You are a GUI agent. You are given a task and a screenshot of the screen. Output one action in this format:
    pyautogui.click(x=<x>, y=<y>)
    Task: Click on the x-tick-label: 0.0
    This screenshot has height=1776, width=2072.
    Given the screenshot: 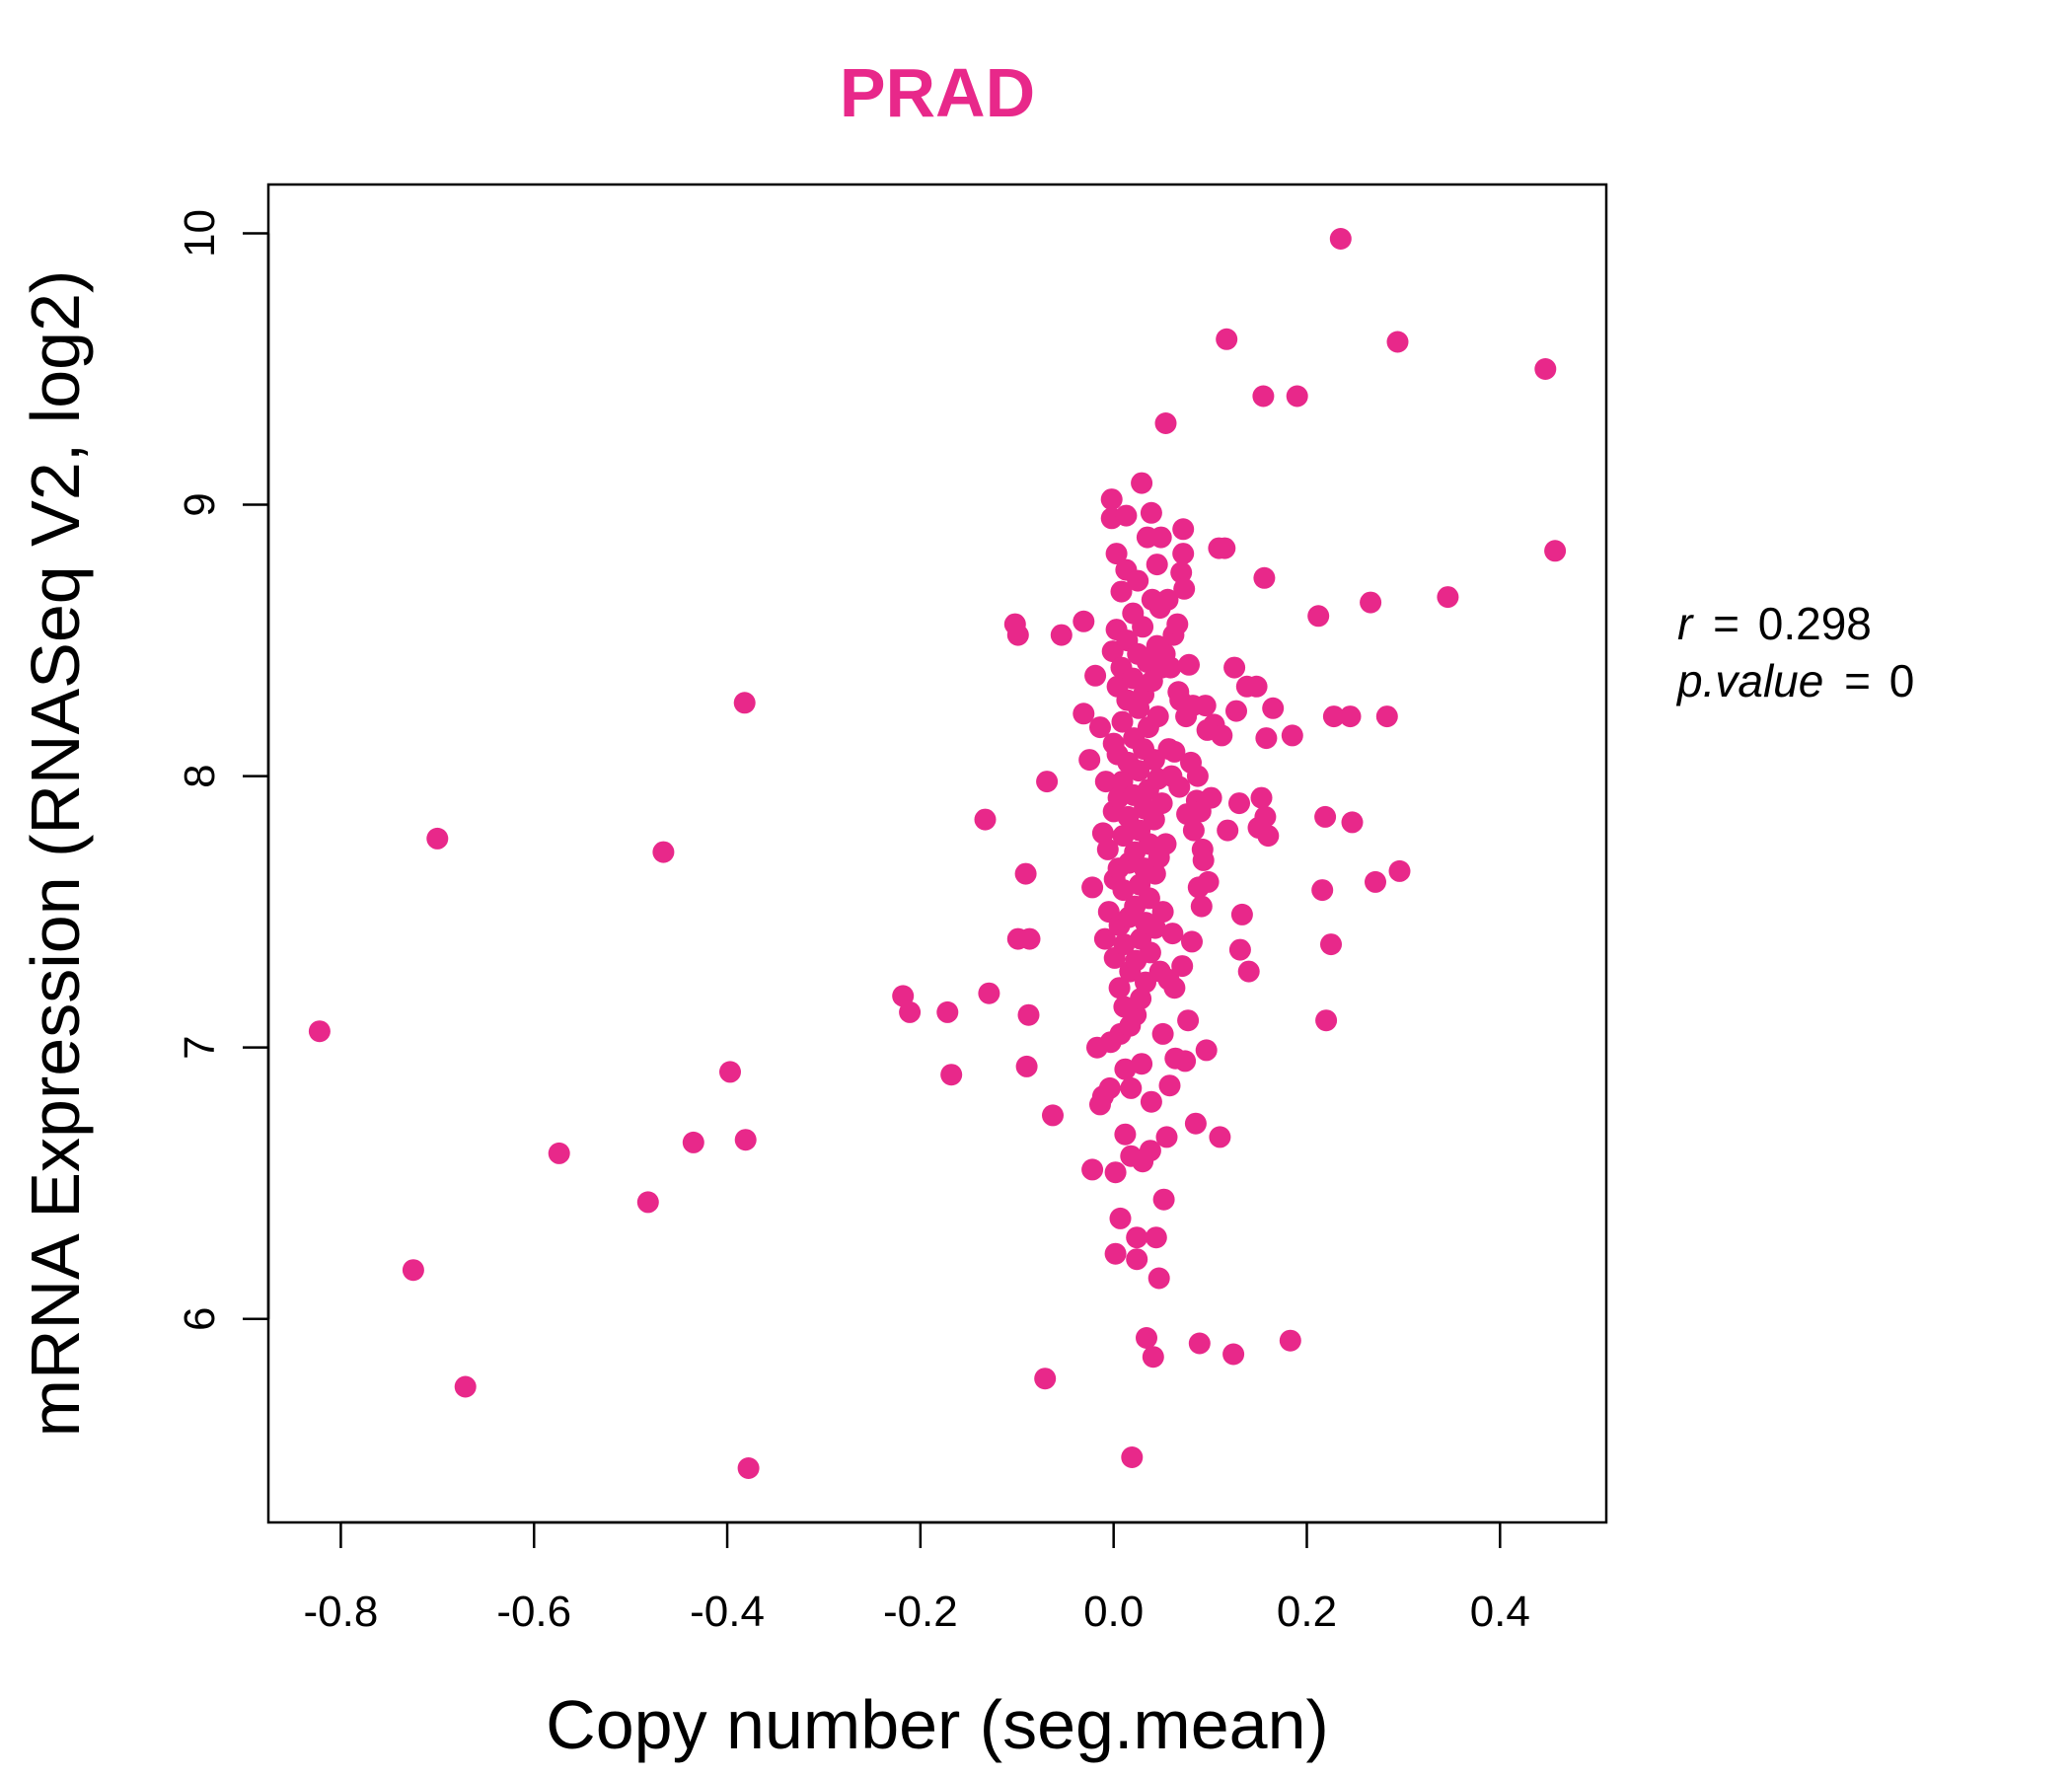 What is the action you would take?
    pyautogui.click(x=1113, y=1612)
    